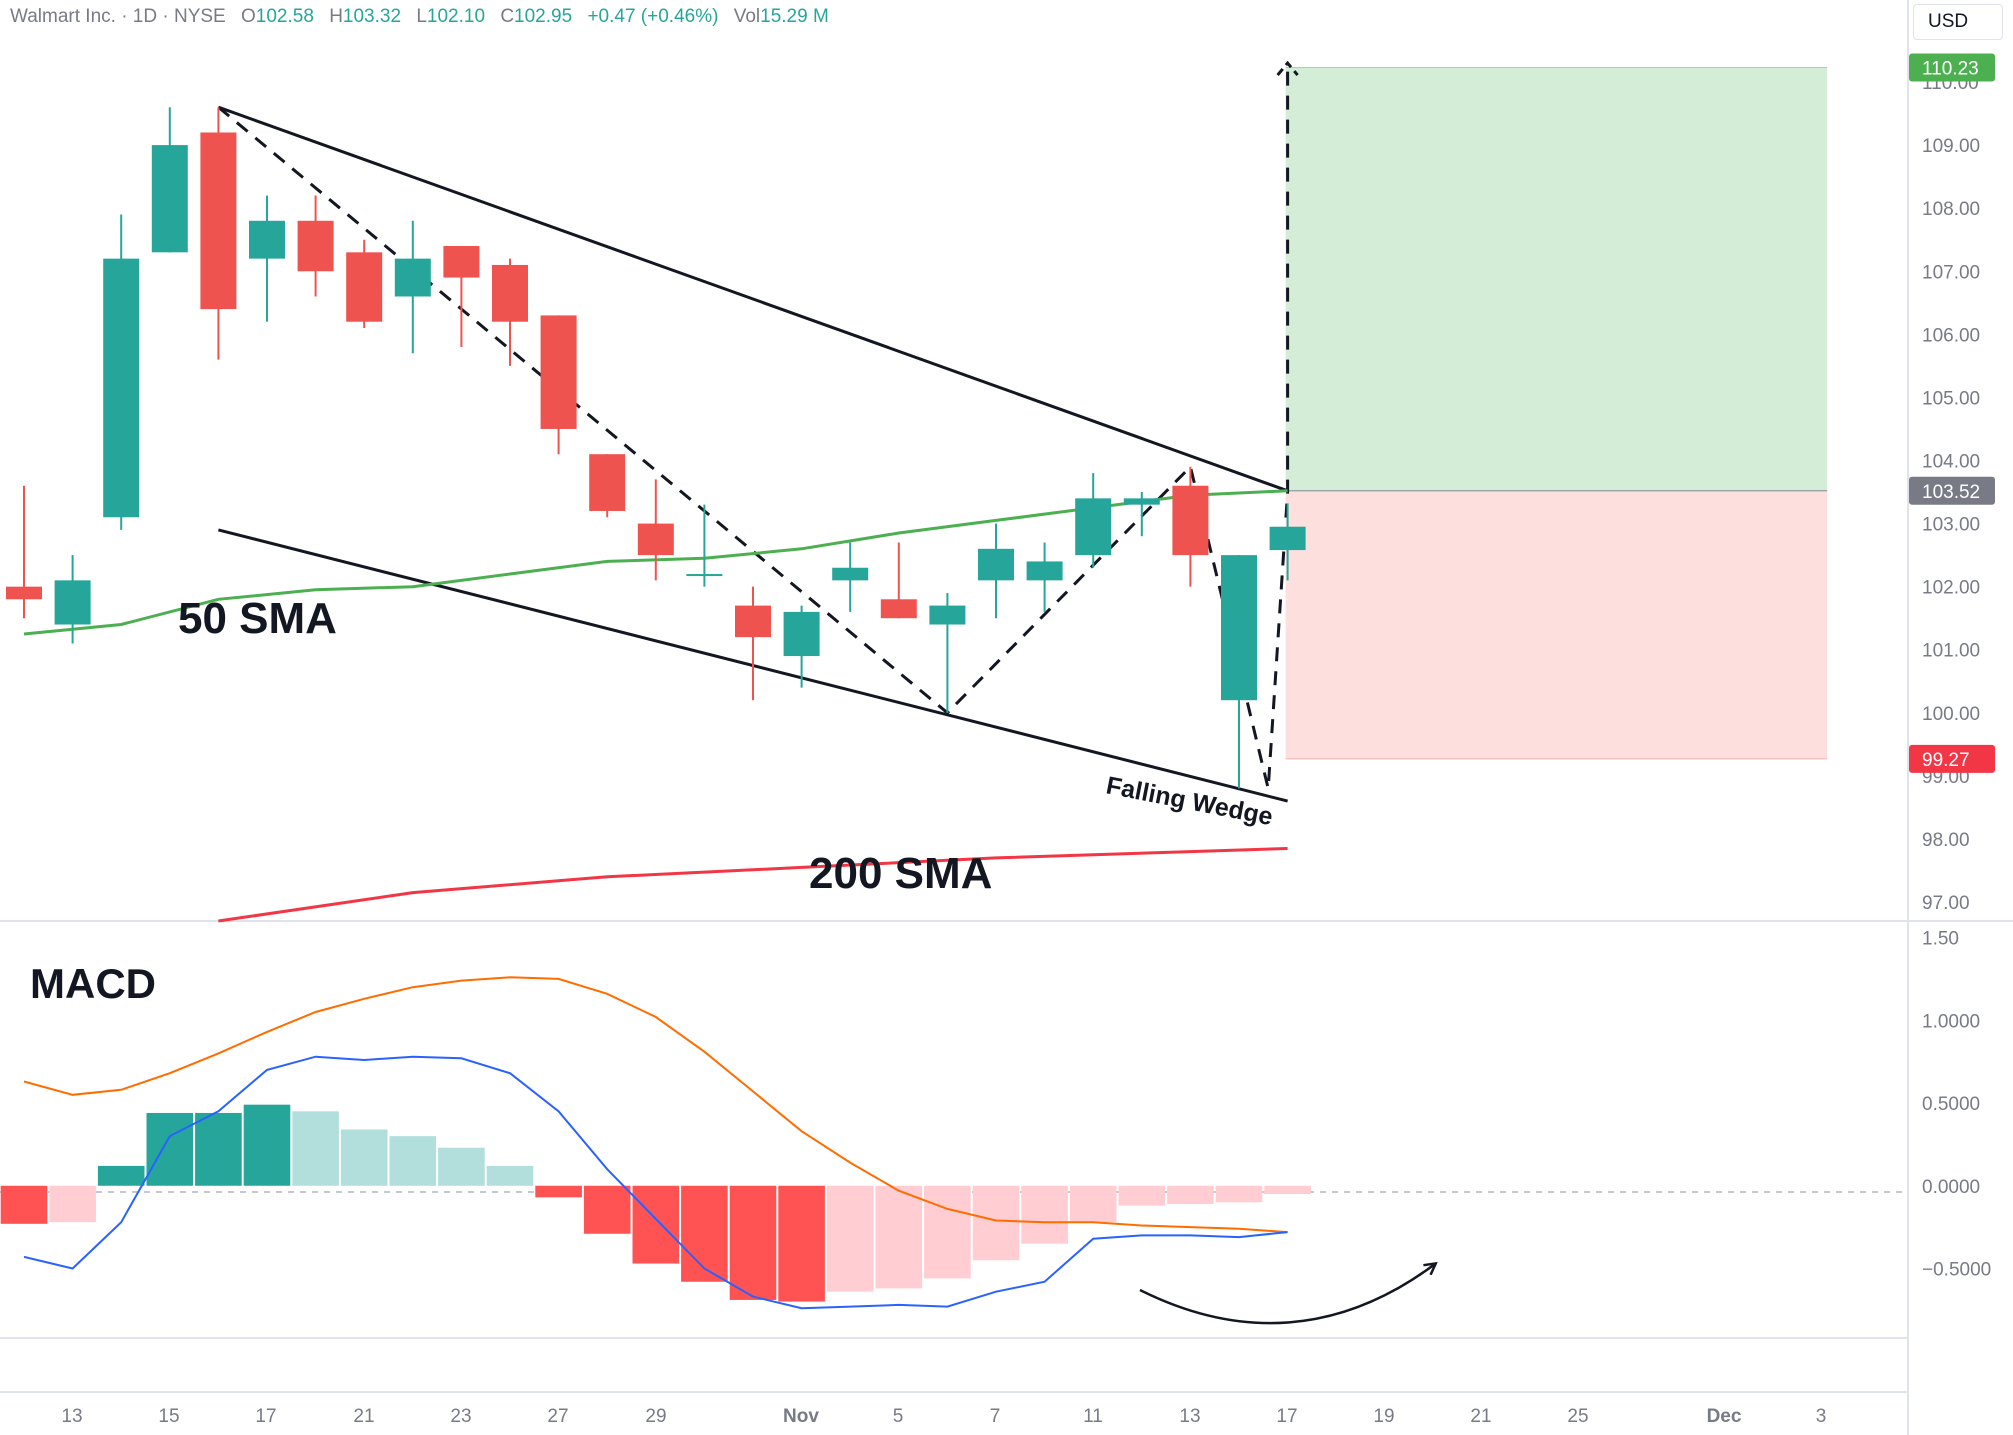 The height and width of the screenshot is (1435, 2013). What do you see at coordinates (456, 16) in the screenshot?
I see `low-value: 102.10` at bounding box center [456, 16].